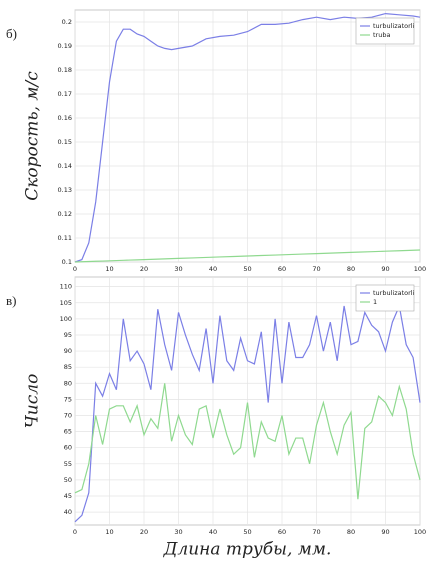 The height and width of the screenshot is (562, 434). What do you see at coordinates (68, 464) in the screenshot?
I see `y-tick-label: 55` at bounding box center [68, 464].